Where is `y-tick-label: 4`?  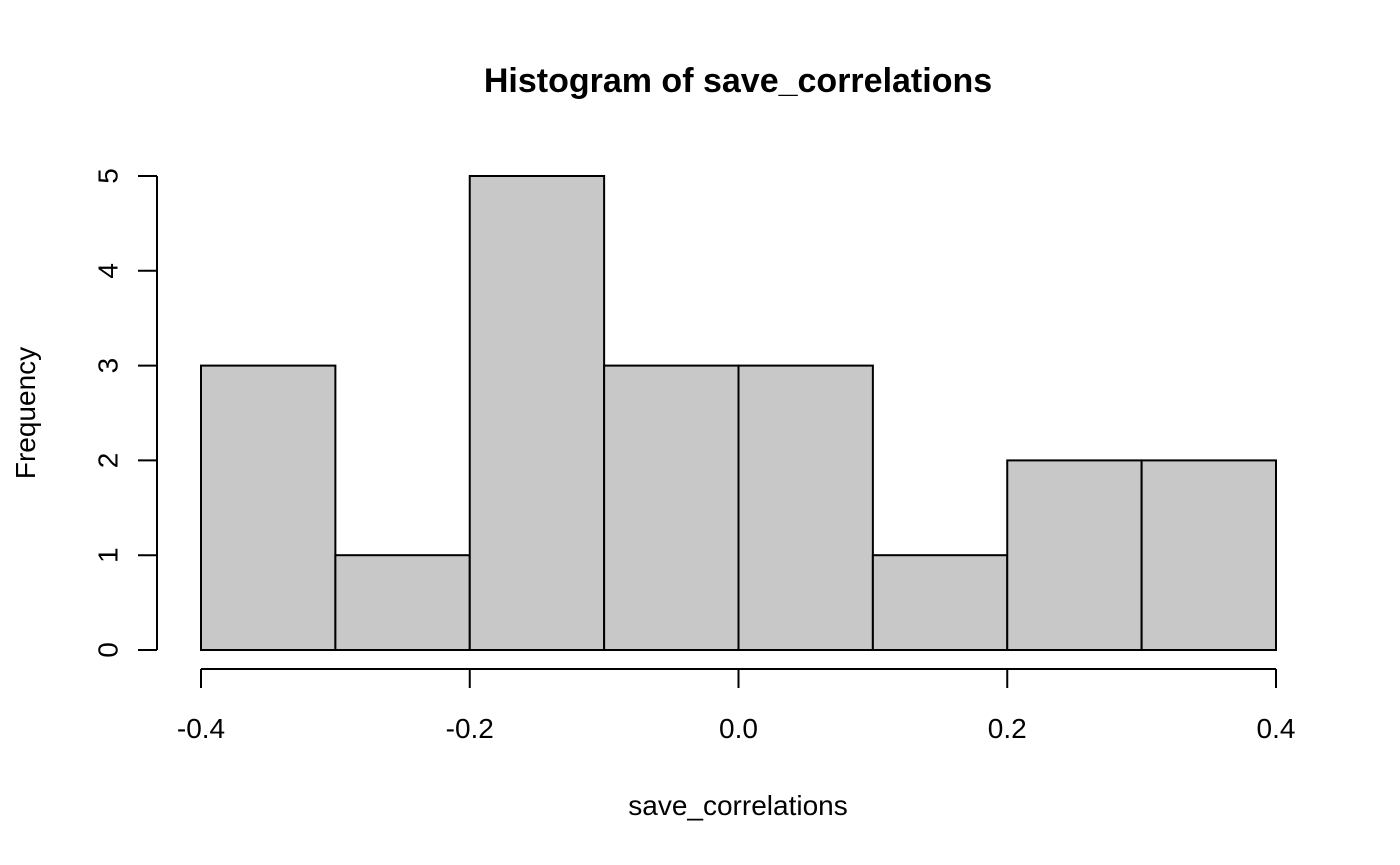
y-tick-label: 4 is located at coordinates (108, 271).